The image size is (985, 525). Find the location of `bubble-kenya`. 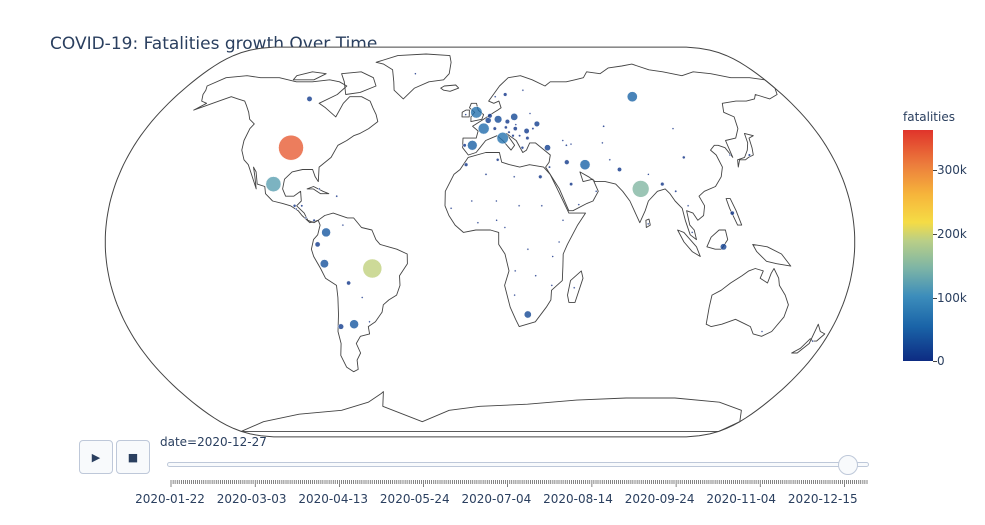

bubble-kenya is located at coordinates (559, 242).